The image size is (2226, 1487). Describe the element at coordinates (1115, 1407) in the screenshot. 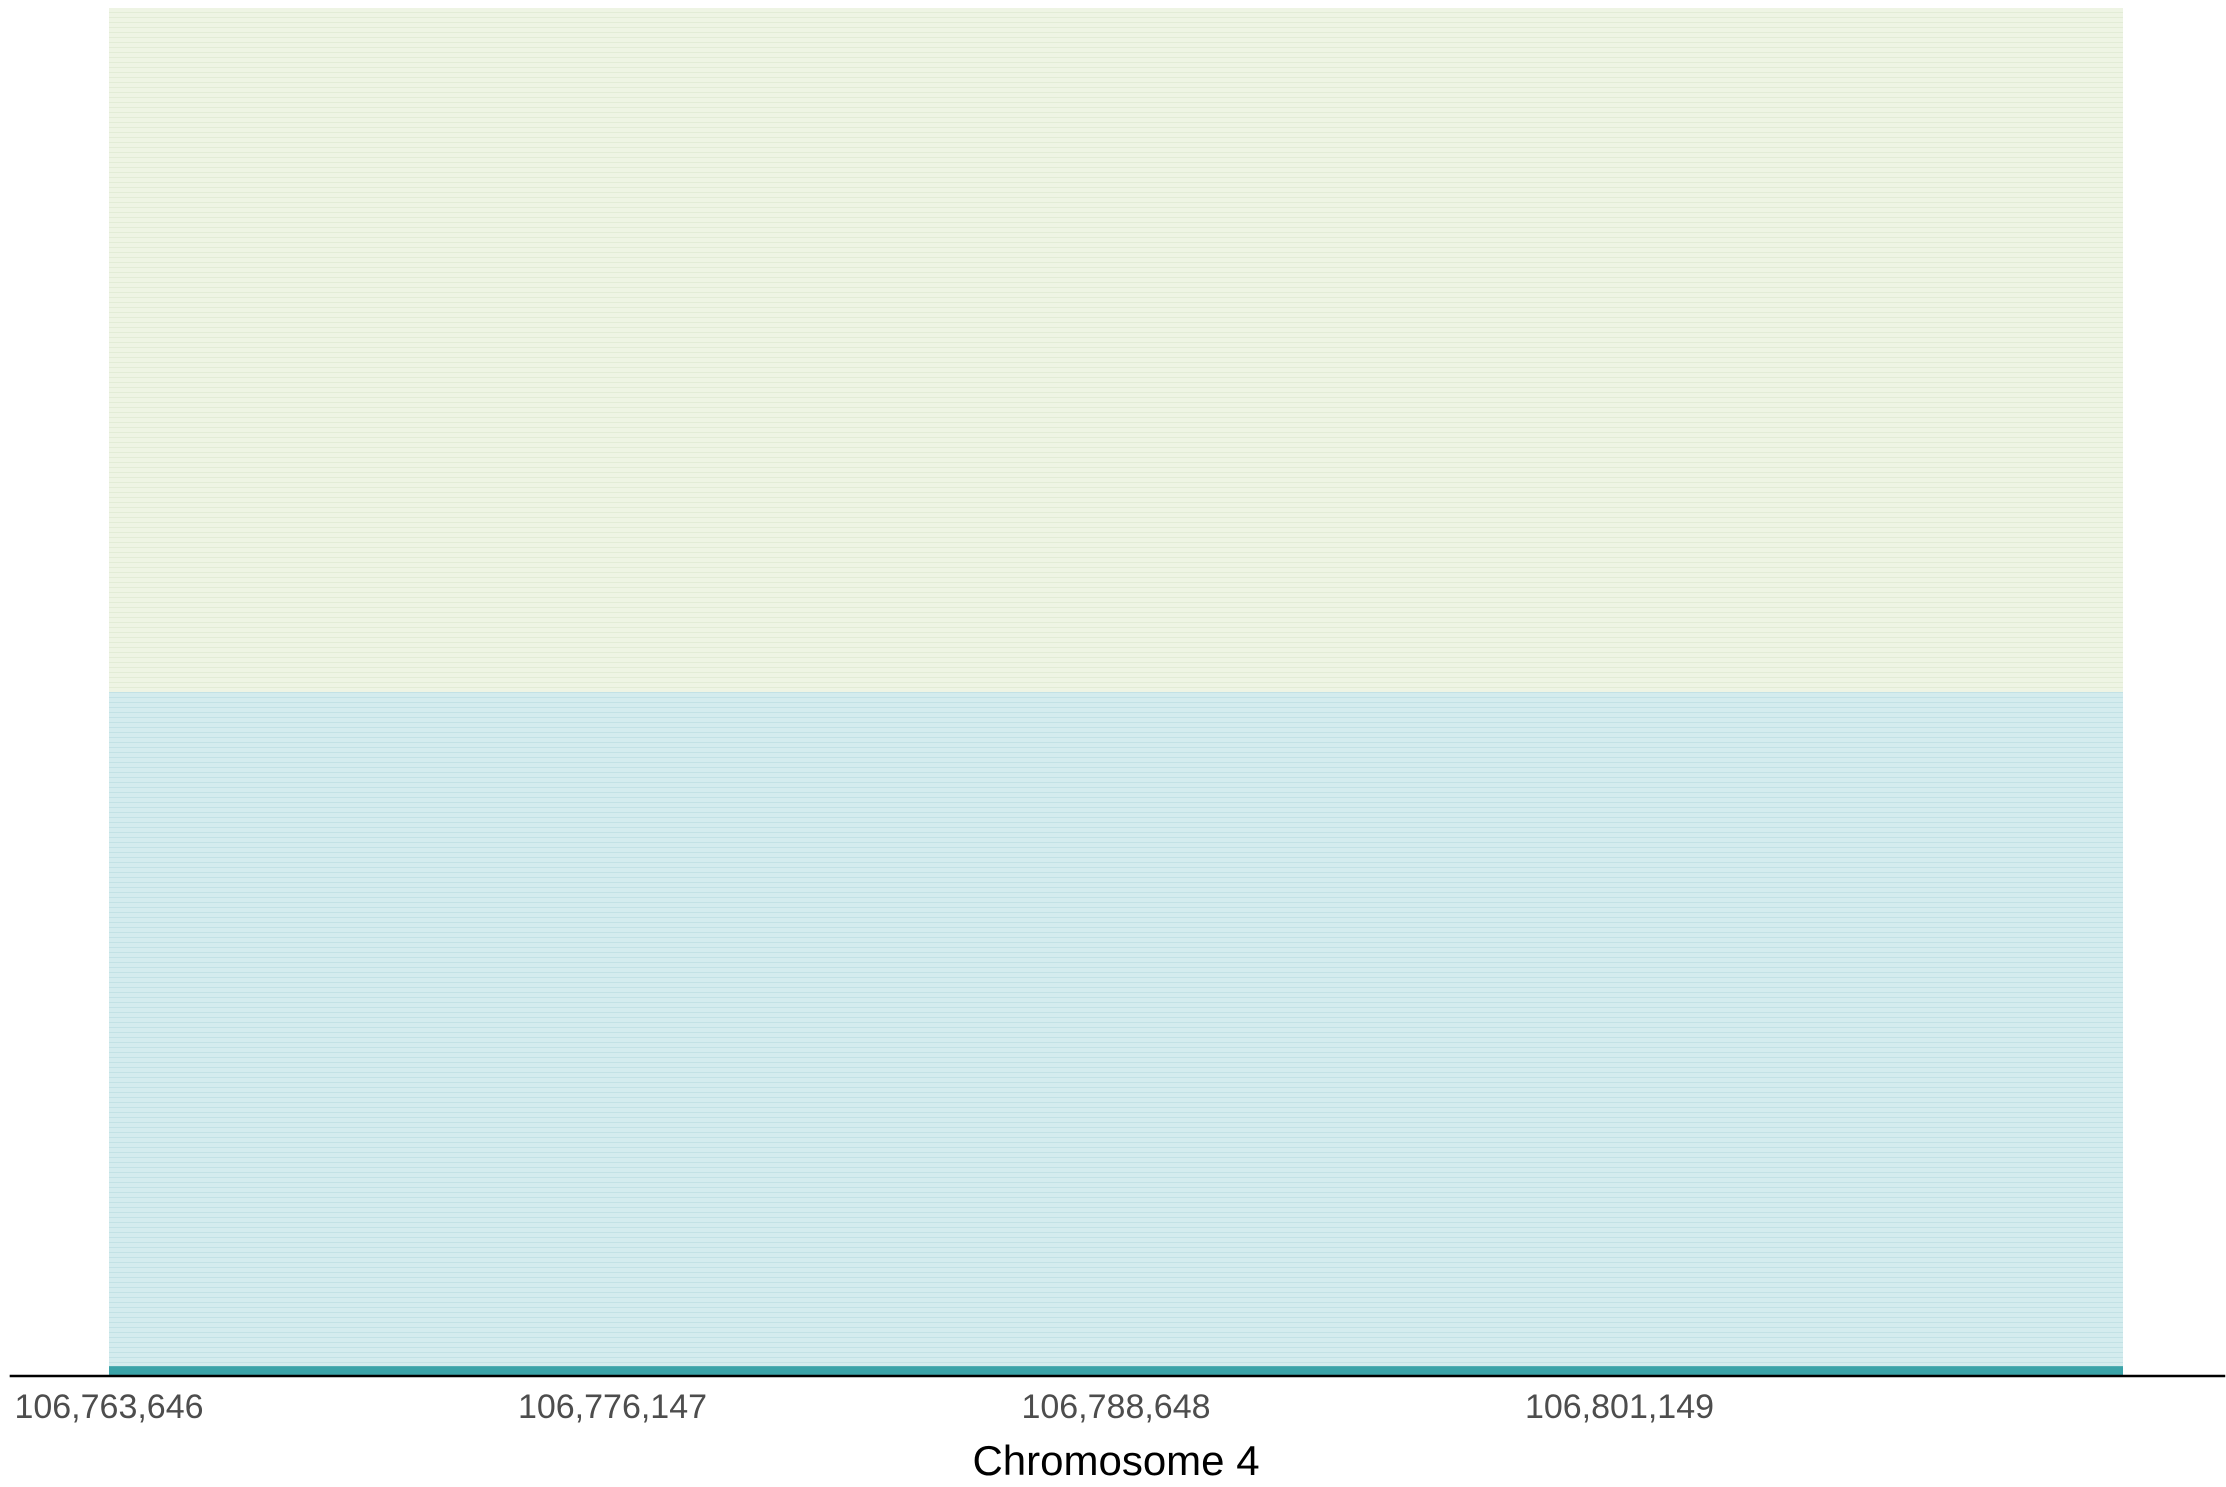

I see `x-tick-label: 106,788,648` at that location.